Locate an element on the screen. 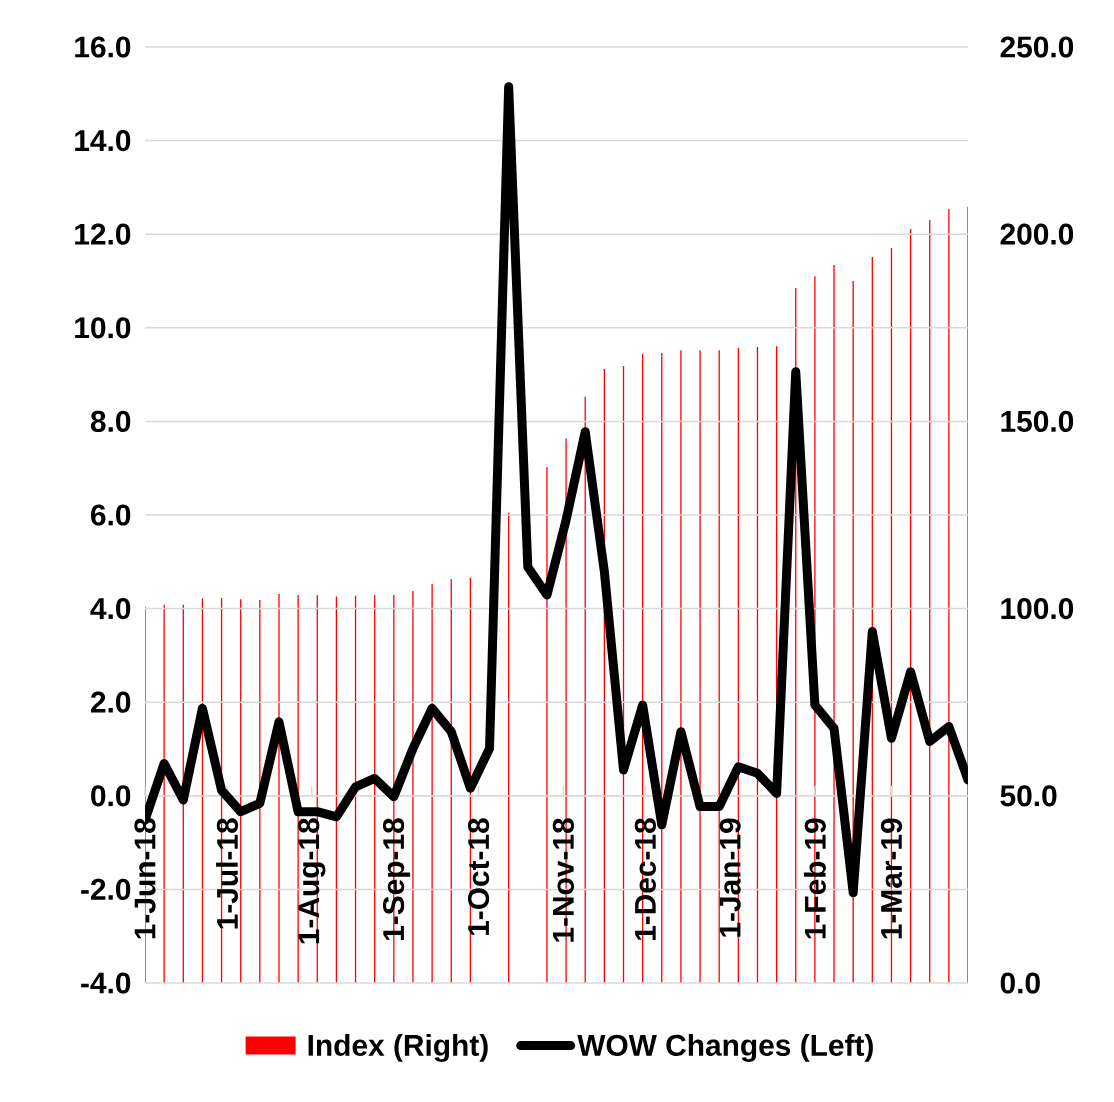  y2-tick-label: 250.0 is located at coordinates (1037, 47).